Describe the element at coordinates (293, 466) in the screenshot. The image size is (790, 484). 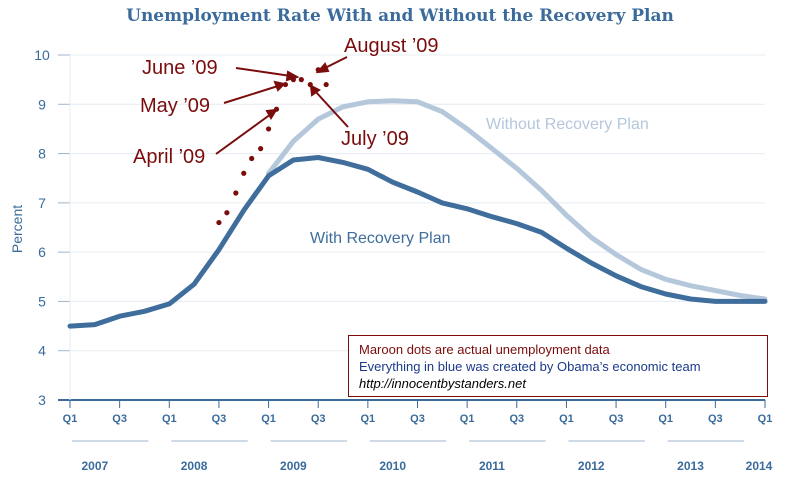
I see `year-label: 2009` at that location.